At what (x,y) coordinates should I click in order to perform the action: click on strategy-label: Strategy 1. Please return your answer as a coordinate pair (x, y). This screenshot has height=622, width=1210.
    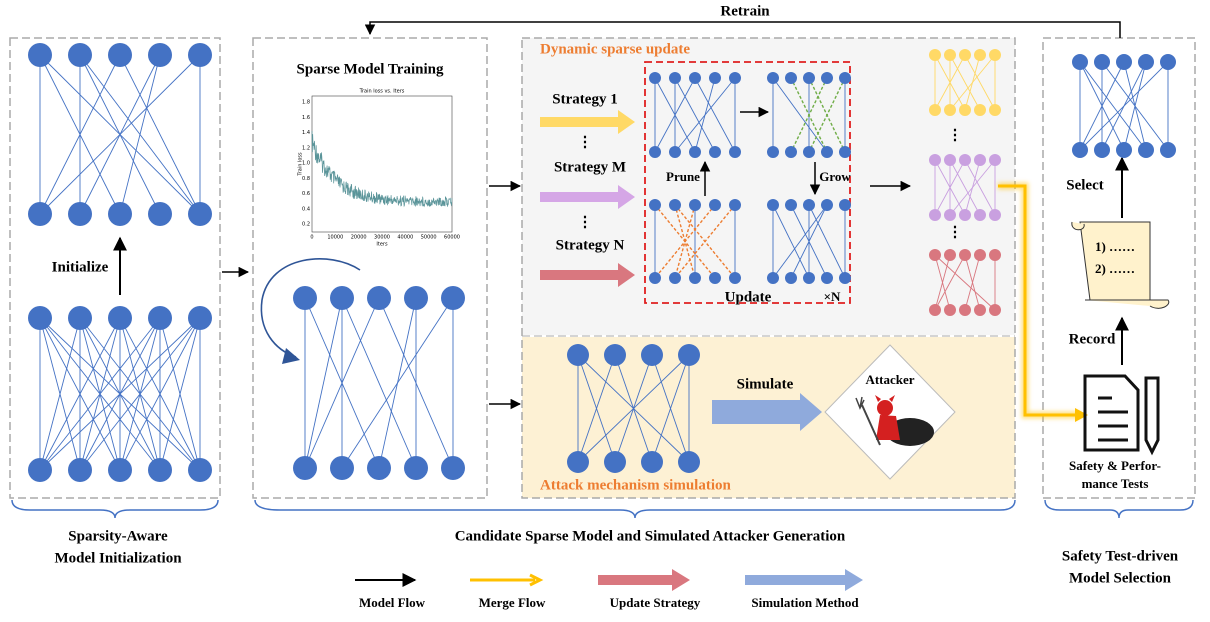
    Looking at the image, I should click on (584, 99).